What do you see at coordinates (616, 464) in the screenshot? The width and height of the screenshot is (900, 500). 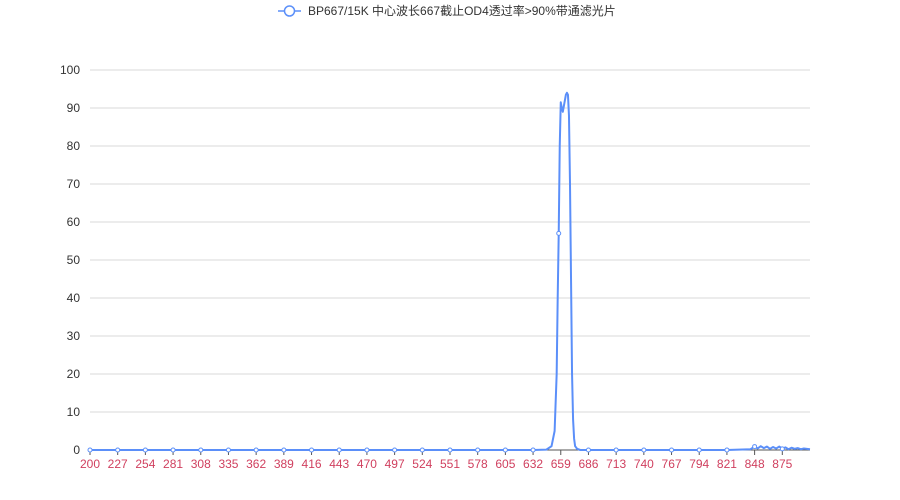 I see `x-tick-label: 713` at bounding box center [616, 464].